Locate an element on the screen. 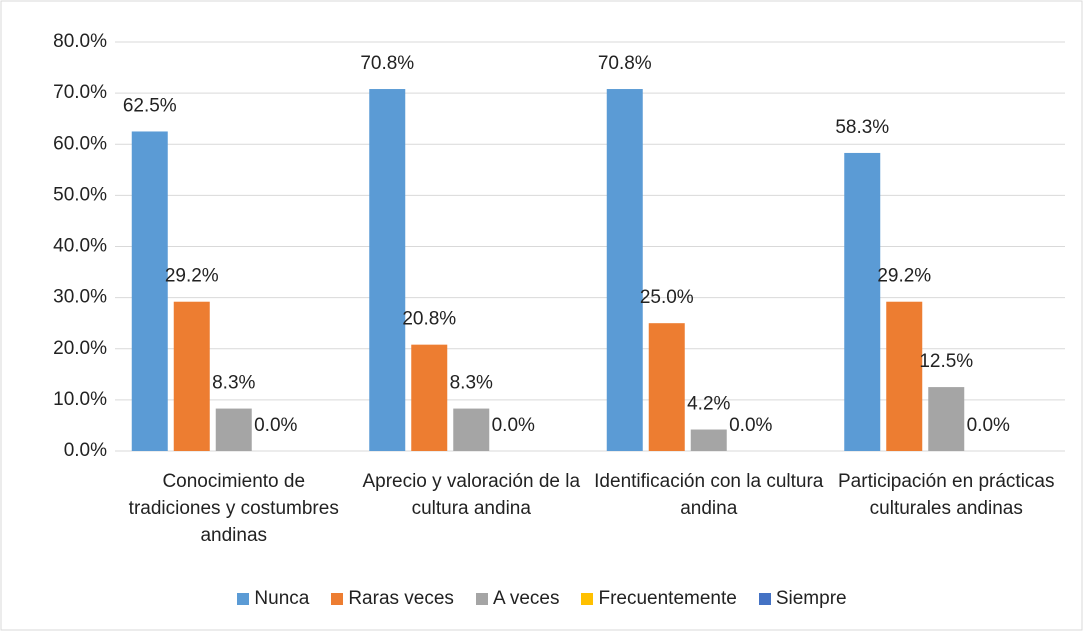 The width and height of the screenshot is (1084, 632). legend-label: Raras veces is located at coordinates (401, 598).